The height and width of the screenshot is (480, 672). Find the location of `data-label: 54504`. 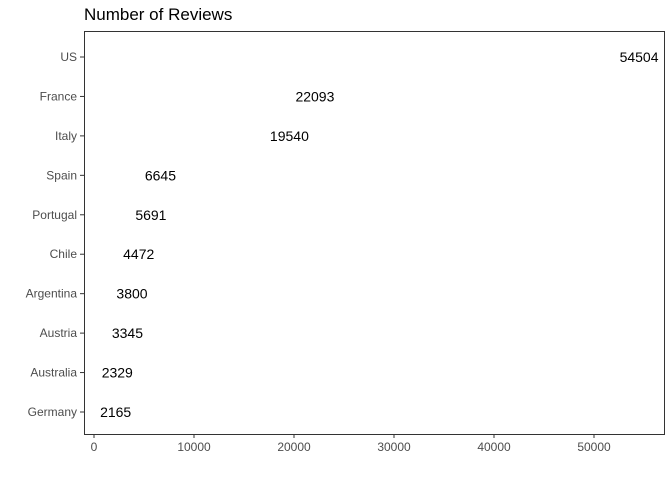

data-label: 54504 is located at coordinates (639, 57).